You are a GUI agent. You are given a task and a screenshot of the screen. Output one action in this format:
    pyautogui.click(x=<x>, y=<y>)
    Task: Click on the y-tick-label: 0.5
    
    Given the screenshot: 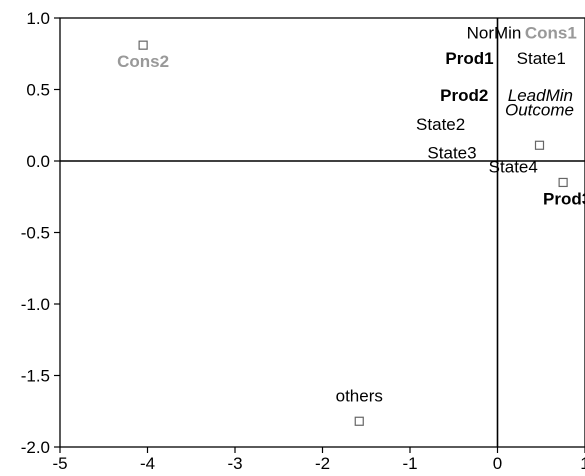 What is the action you would take?
    pyautogui.click(x=38, y=90)
    